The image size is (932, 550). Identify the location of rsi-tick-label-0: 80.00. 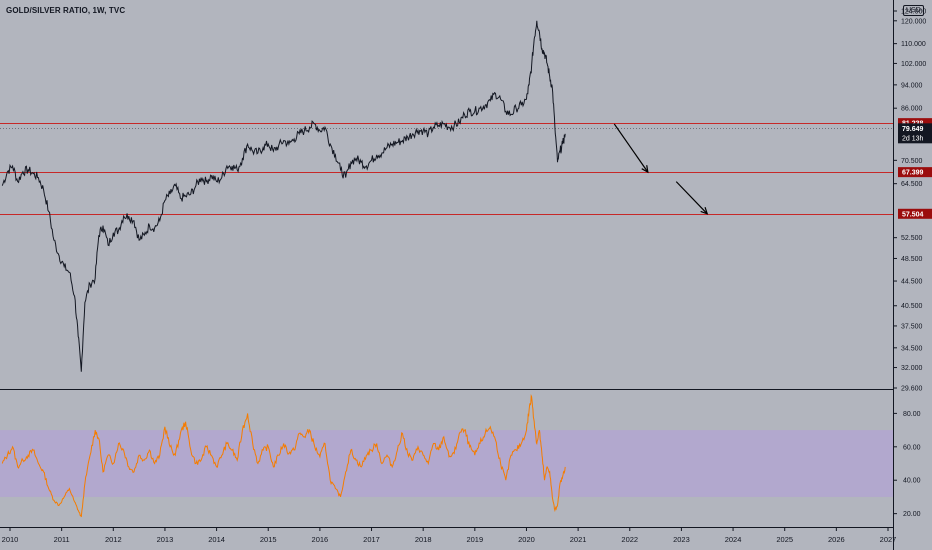
(912, 414).